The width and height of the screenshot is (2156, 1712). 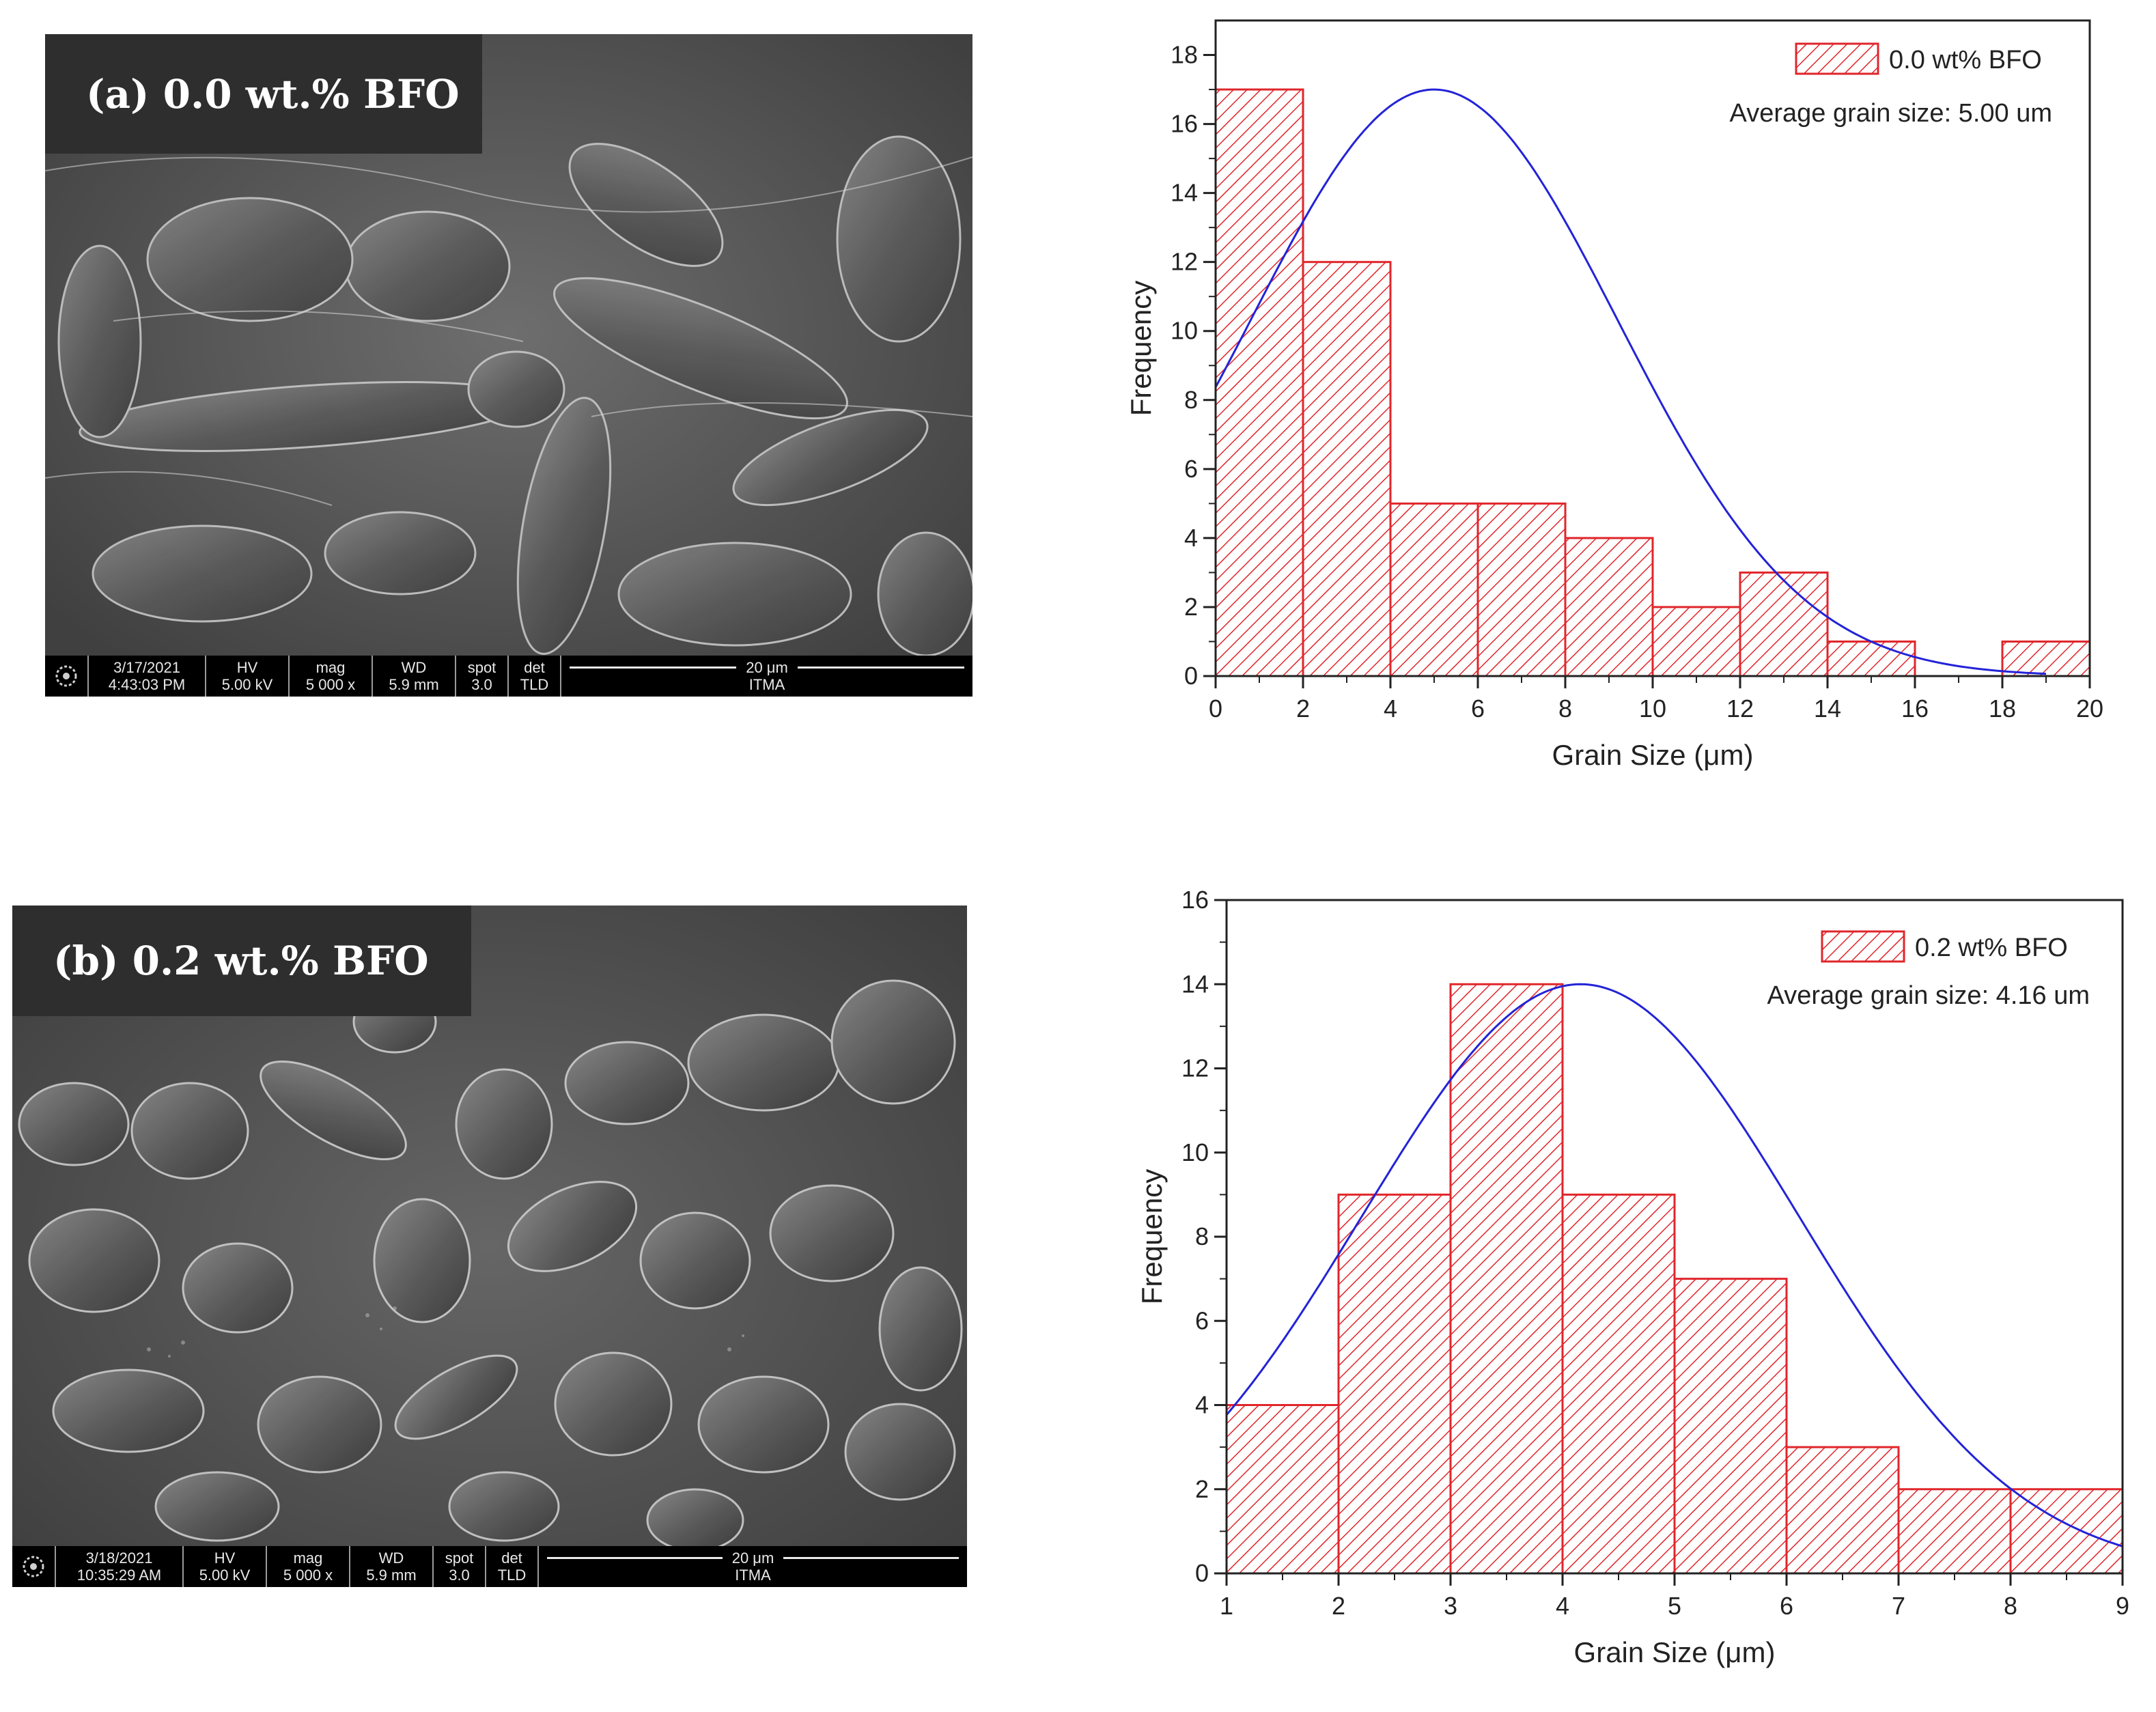 What do you see at coordinates (120, 1566) in the screenshot?
I see `sem-datetime: 3/18/2021 10:35:29 AM` at bounding box center [120, 1566].